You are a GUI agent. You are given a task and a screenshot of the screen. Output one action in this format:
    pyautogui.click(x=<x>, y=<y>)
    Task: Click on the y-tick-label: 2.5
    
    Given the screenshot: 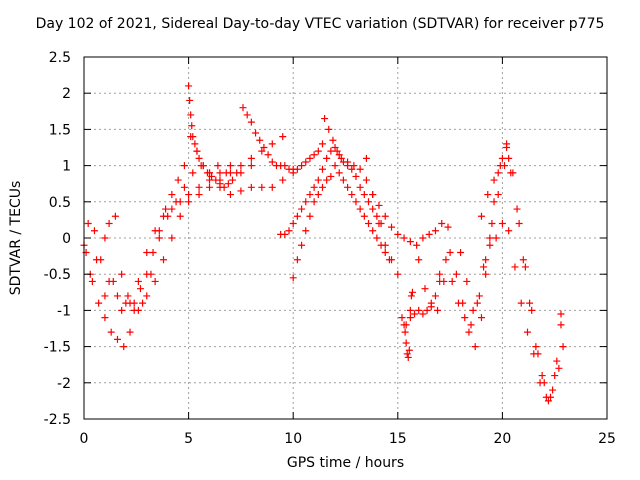 What is the action you would take?
    pyautogui.click(x=60, y=58)
    